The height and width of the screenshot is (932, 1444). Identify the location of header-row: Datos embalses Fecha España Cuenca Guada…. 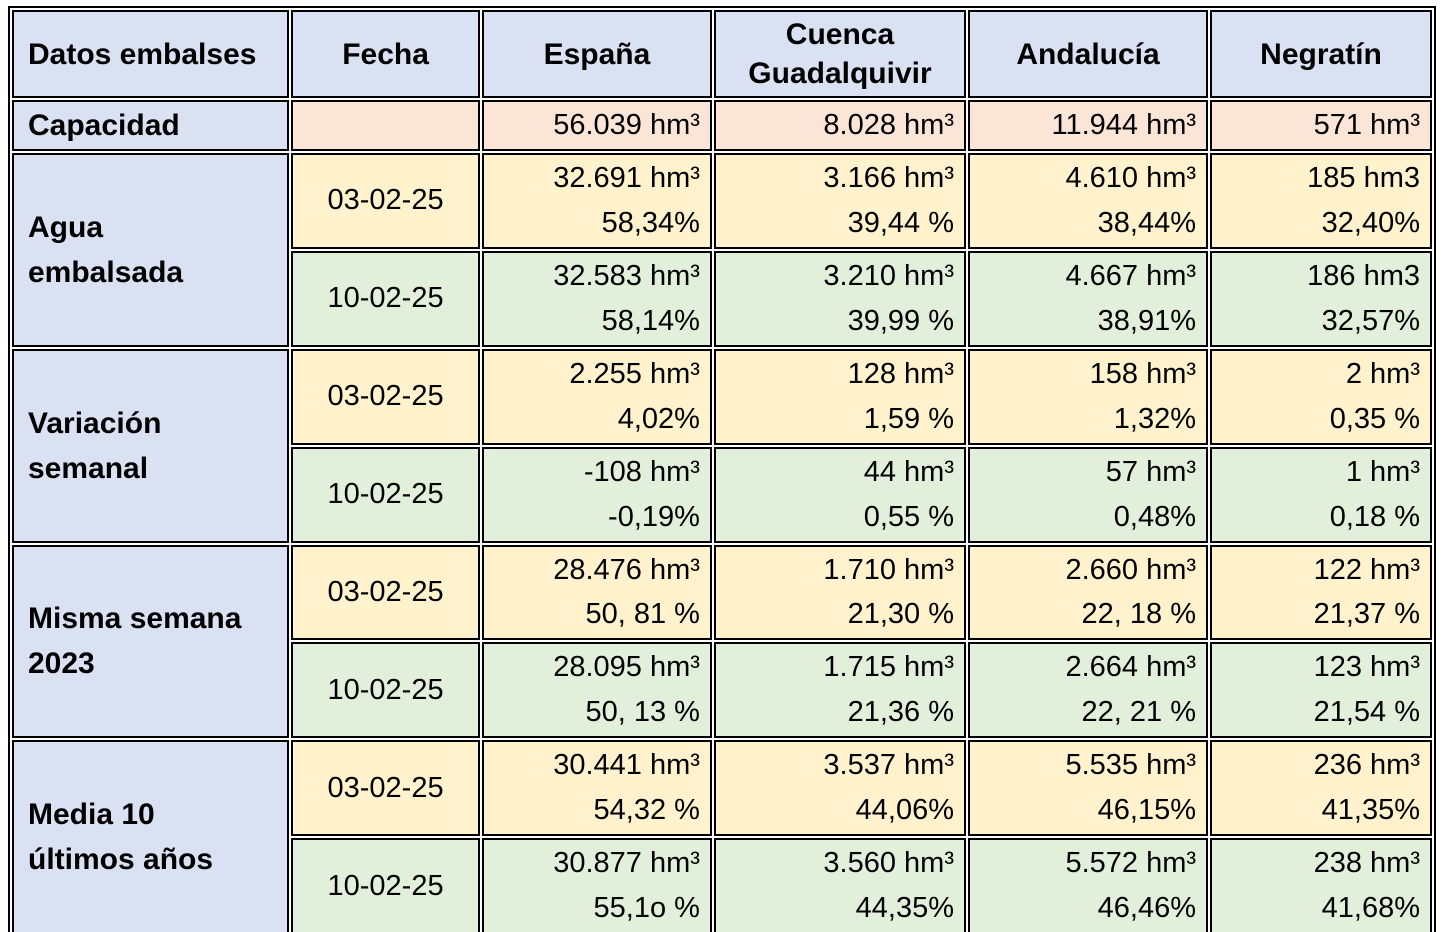
(722, 54).